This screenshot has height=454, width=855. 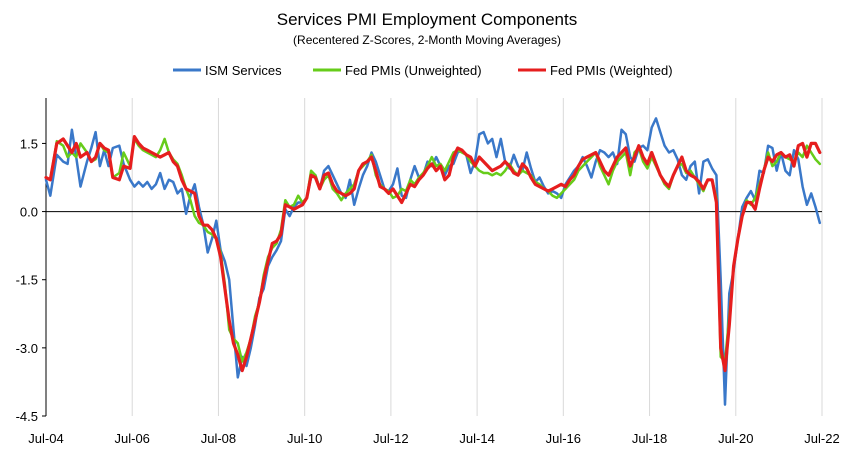 What do you see at coordinates (390, 438) in the screenshot?
I see `x-tick-label: Jul-12` at bounding box center [390, 438].